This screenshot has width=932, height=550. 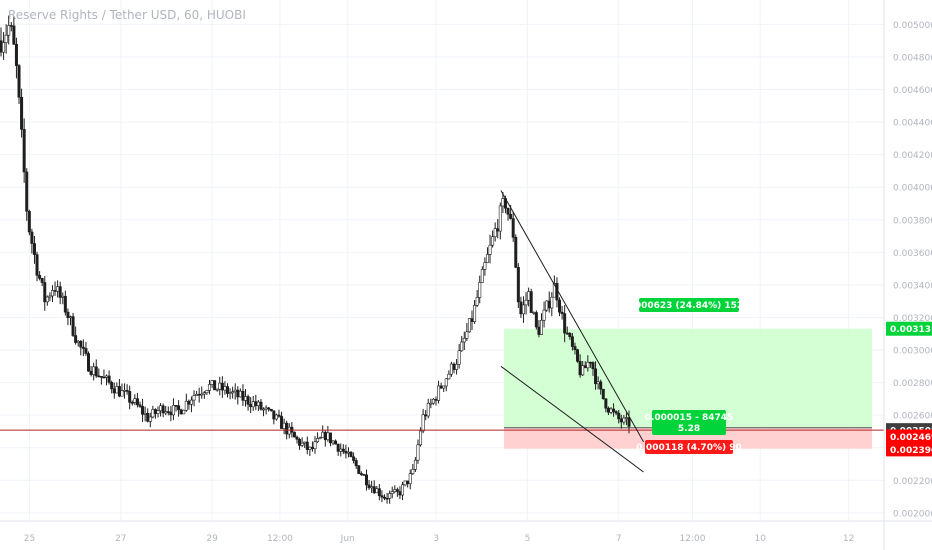 What do you see at coordinates (912, 58) in the screenshot?
I see `price-tick-label: 0.004800` at bounding box center [912, 58].